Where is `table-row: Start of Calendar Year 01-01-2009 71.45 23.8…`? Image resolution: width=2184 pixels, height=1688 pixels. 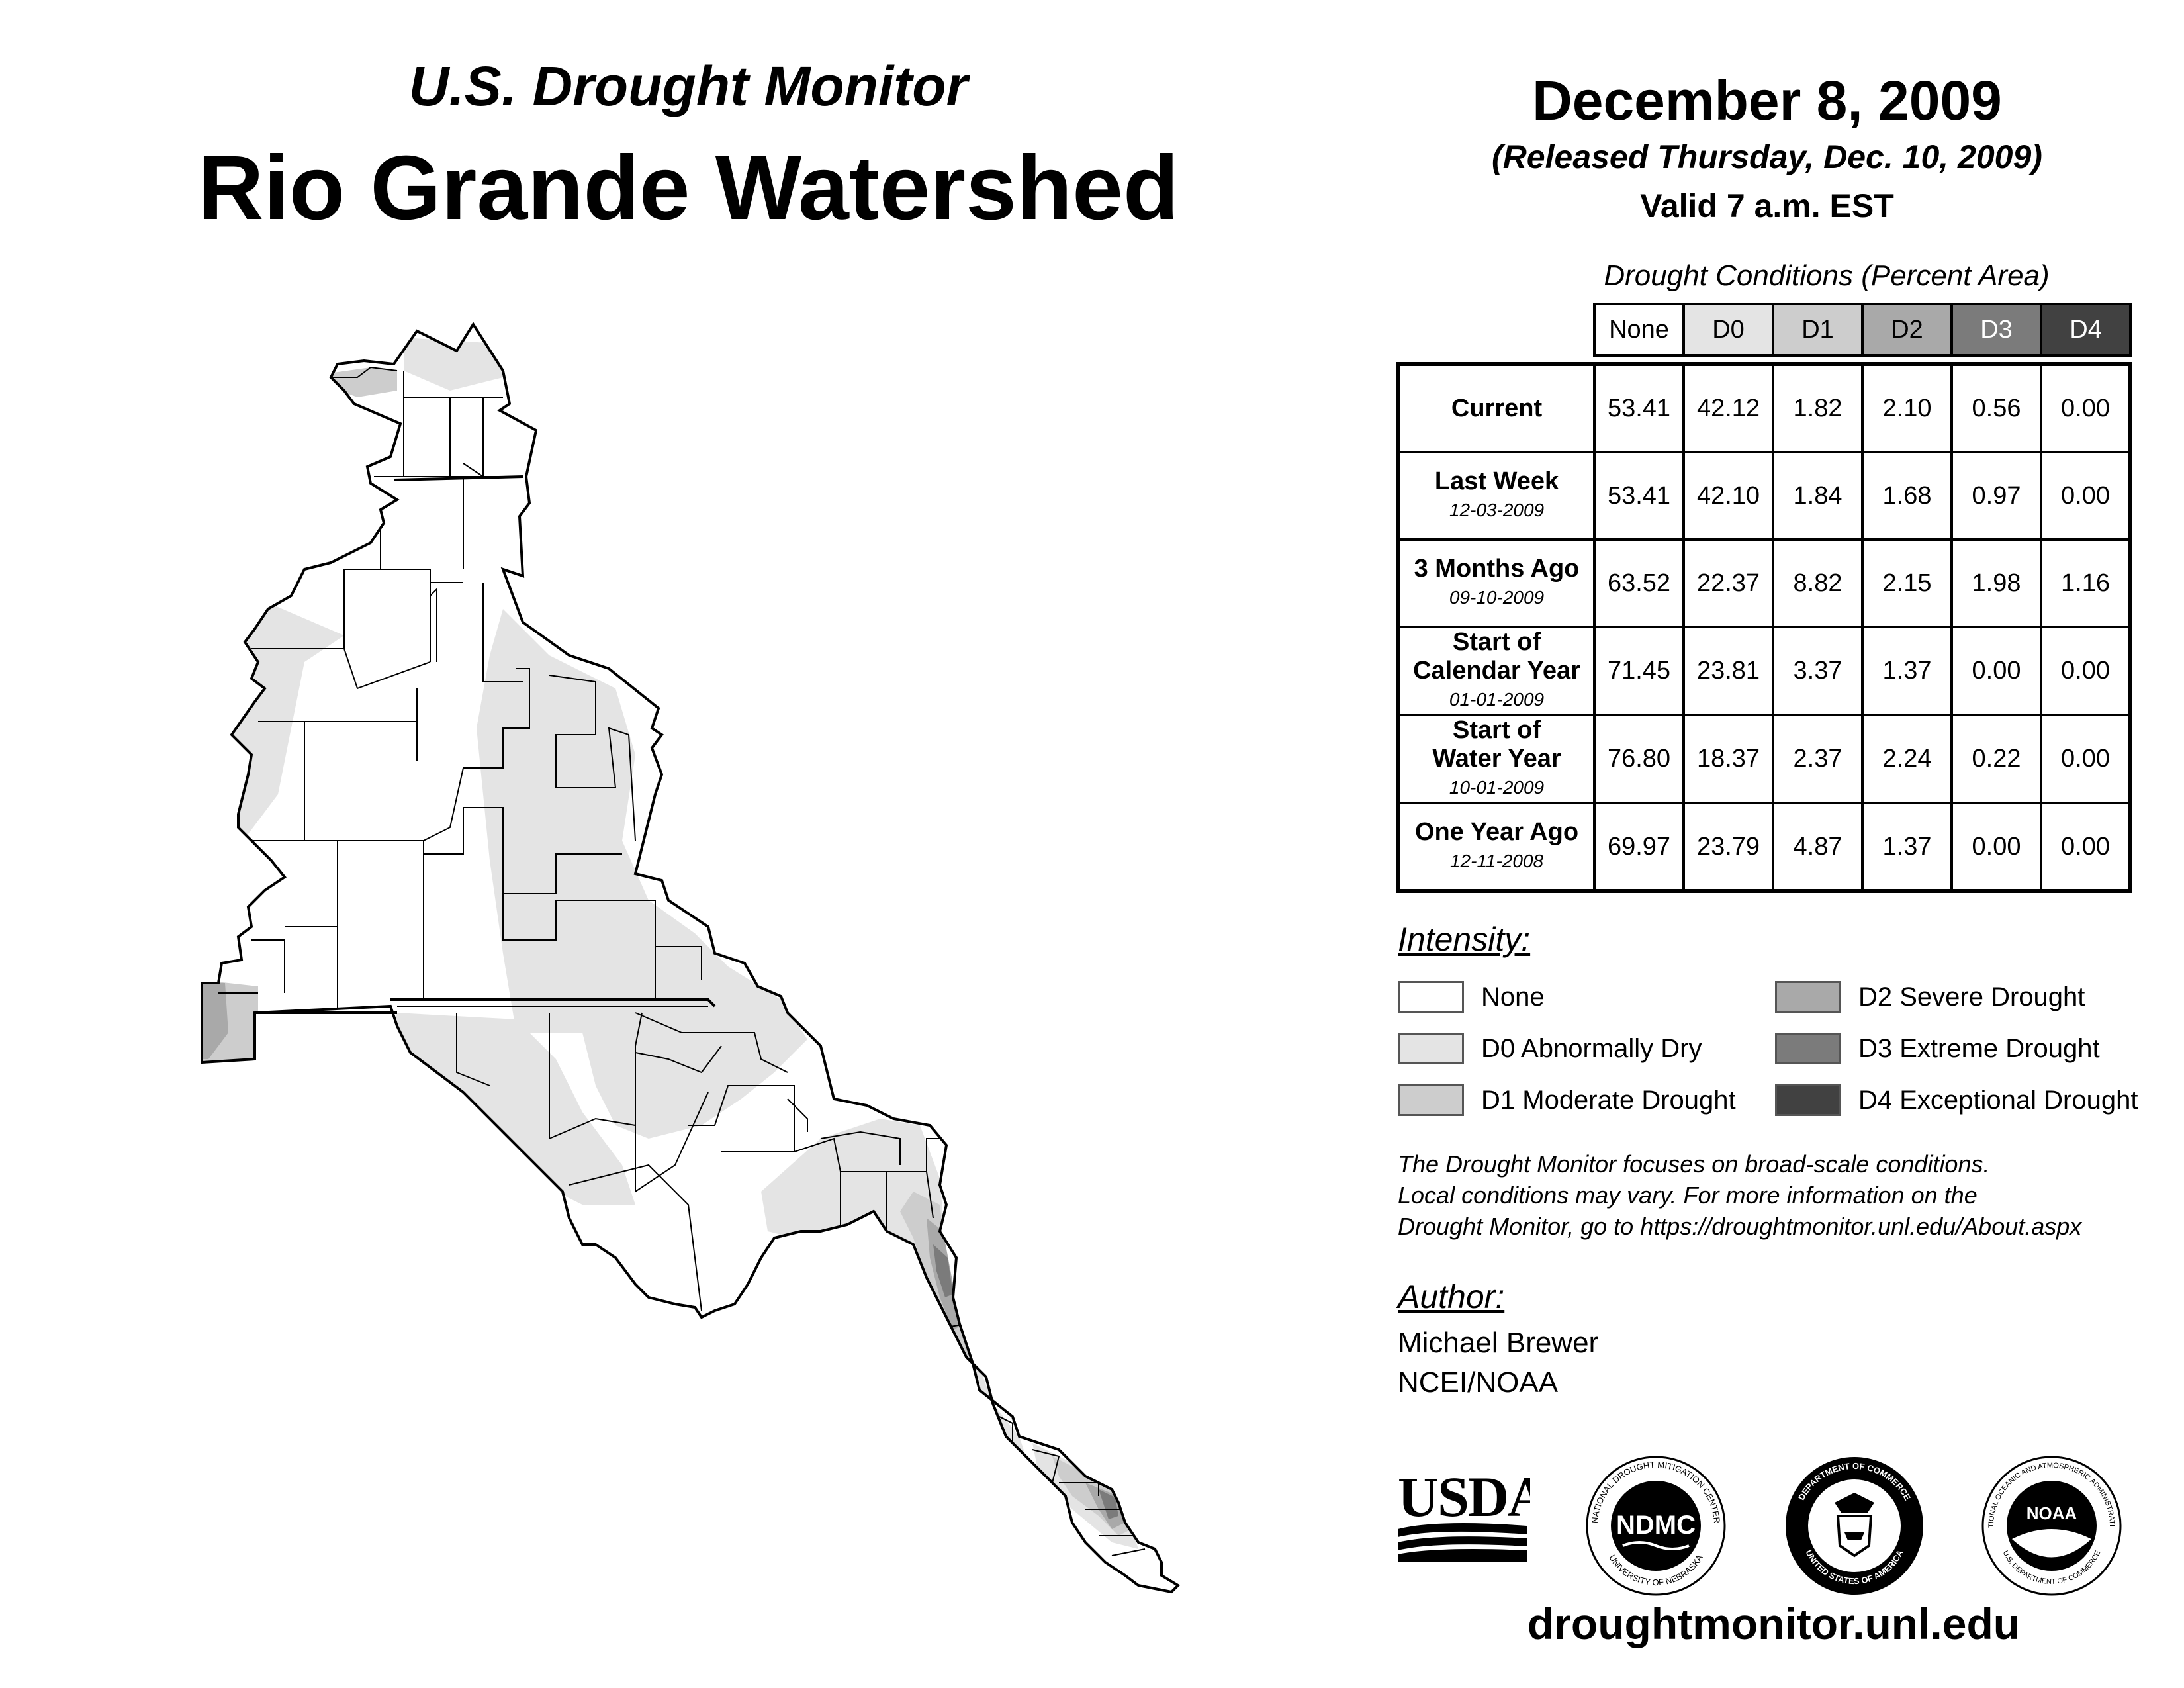
table-row: Start of Calendar Year 01-01-2009 71.45 23.8… is located at coordinates (1764, 671).